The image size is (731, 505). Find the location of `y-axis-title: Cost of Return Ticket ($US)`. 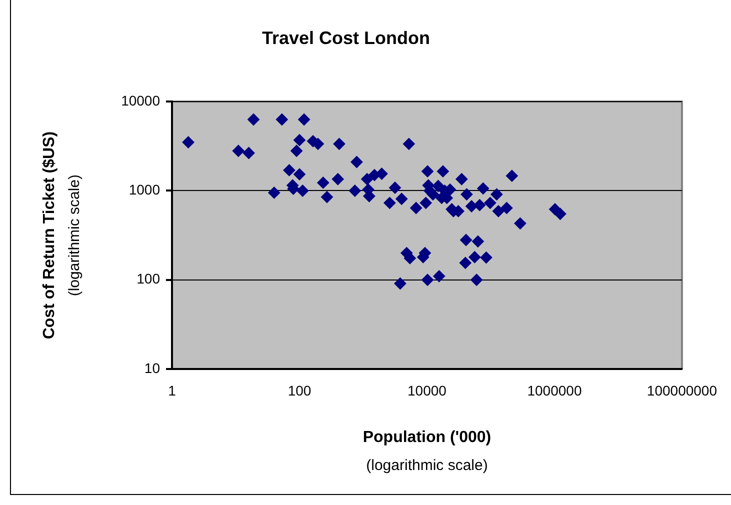

y-axis-title: Cost of Return Ticket ($US) is located at coordinates (49, 235).